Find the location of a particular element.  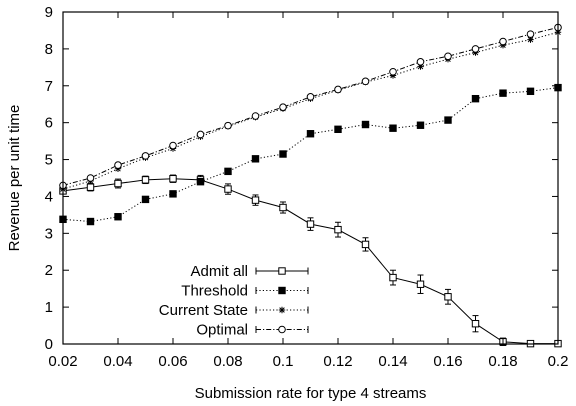

y-tick-label: 9 is located at coordinates (49, 12).